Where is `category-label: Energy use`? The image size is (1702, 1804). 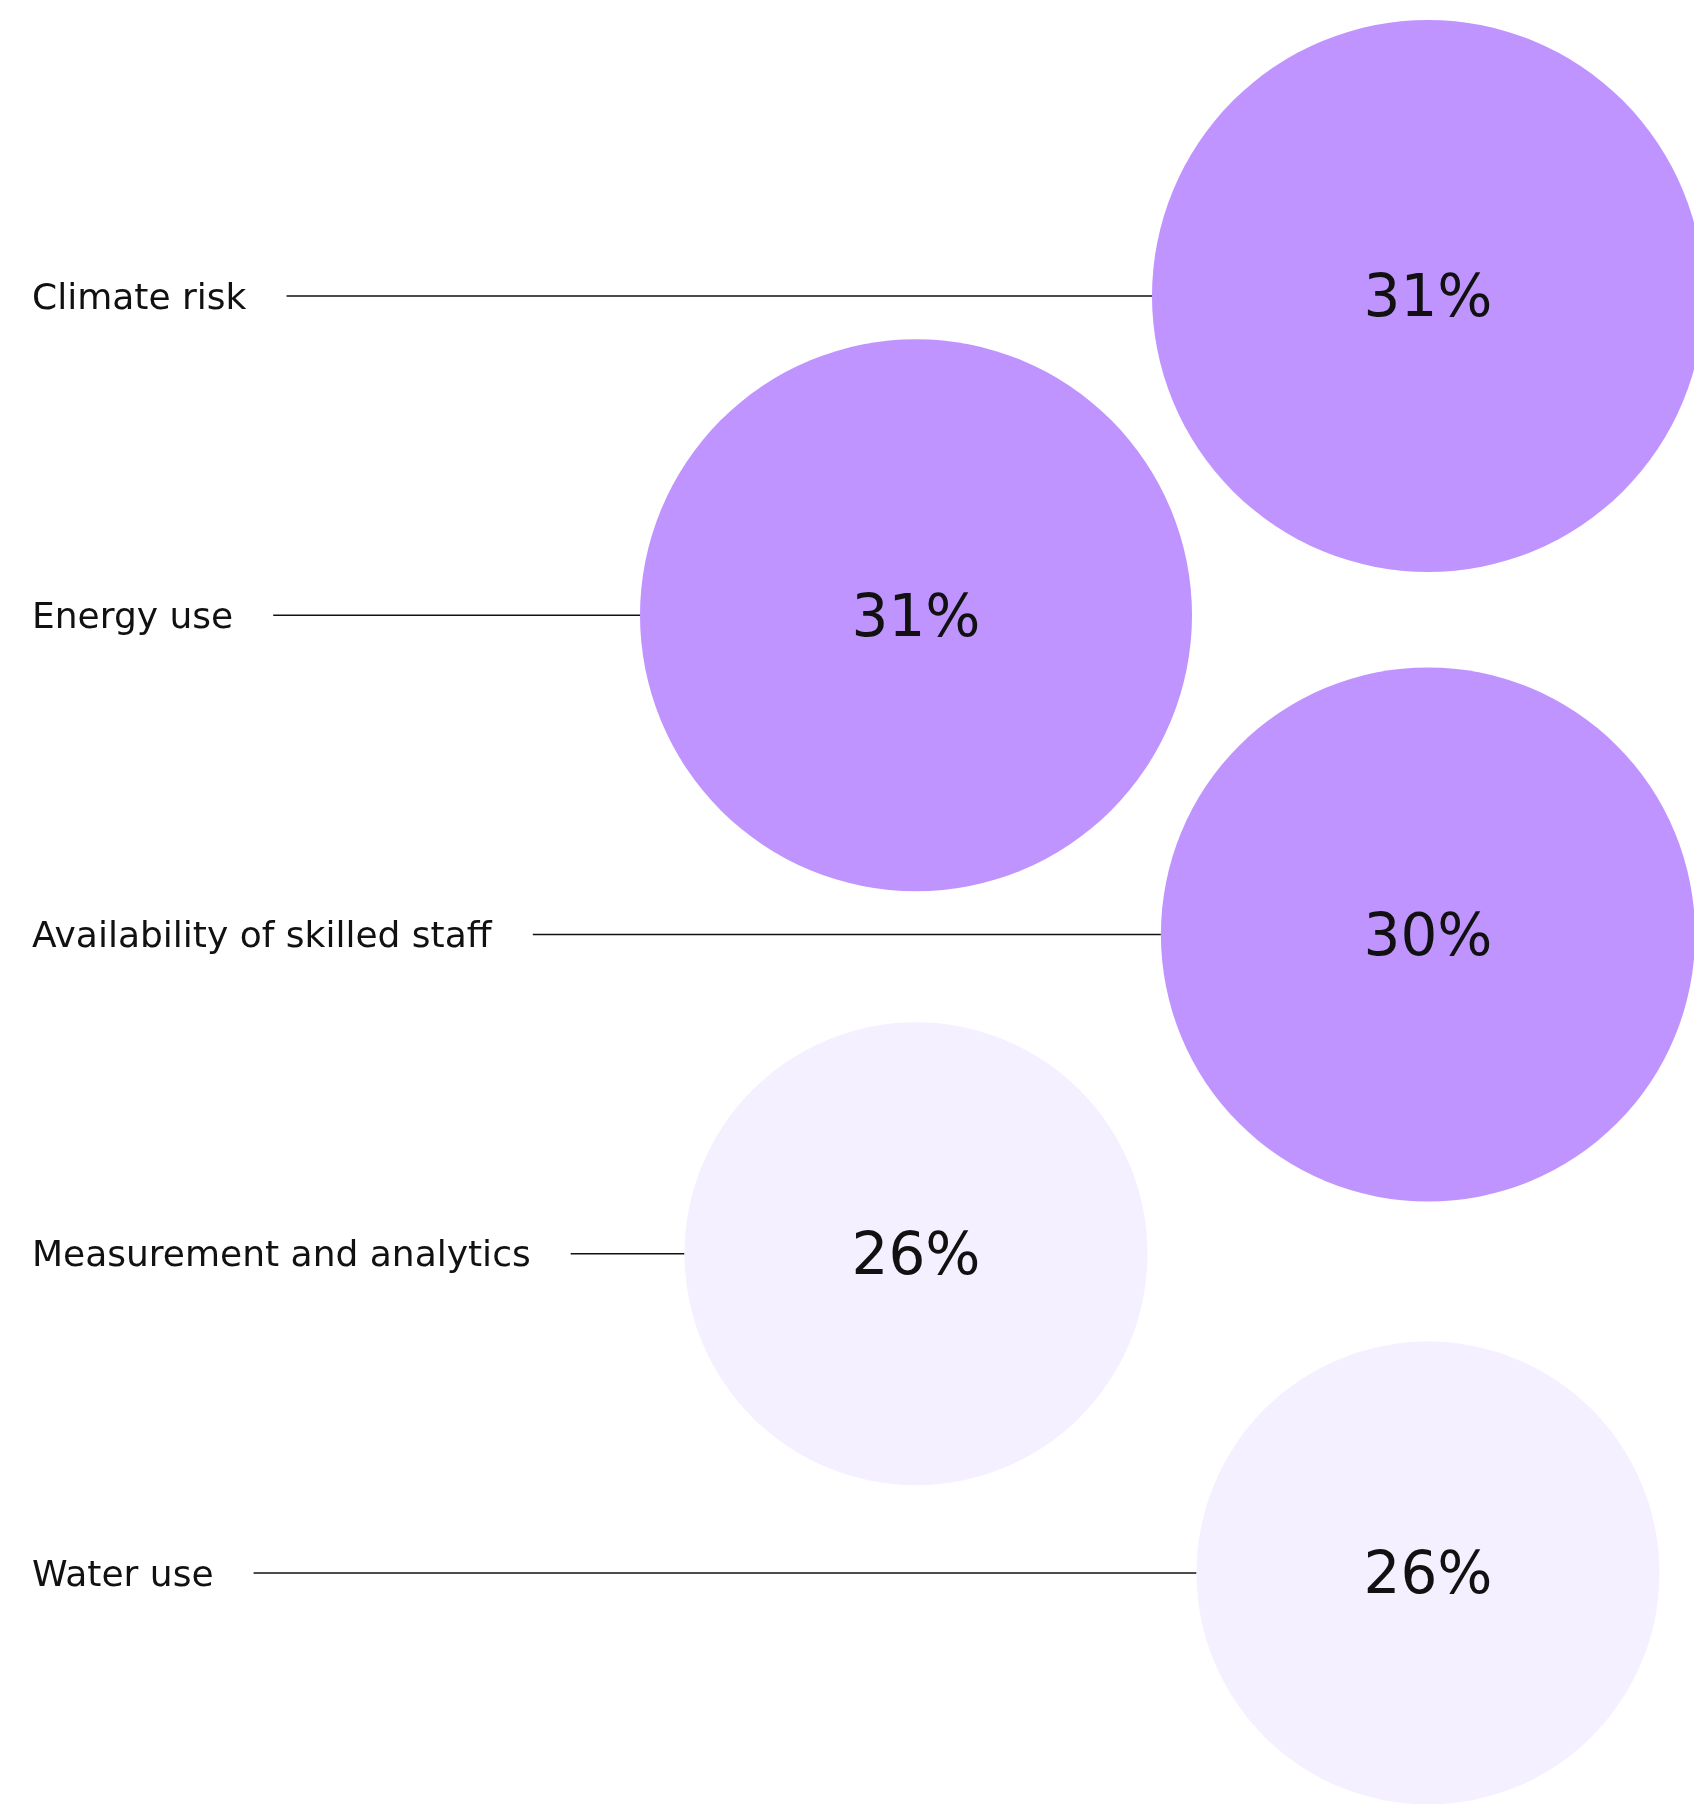 category-label: Energy use is located at coordinates (133, 615).